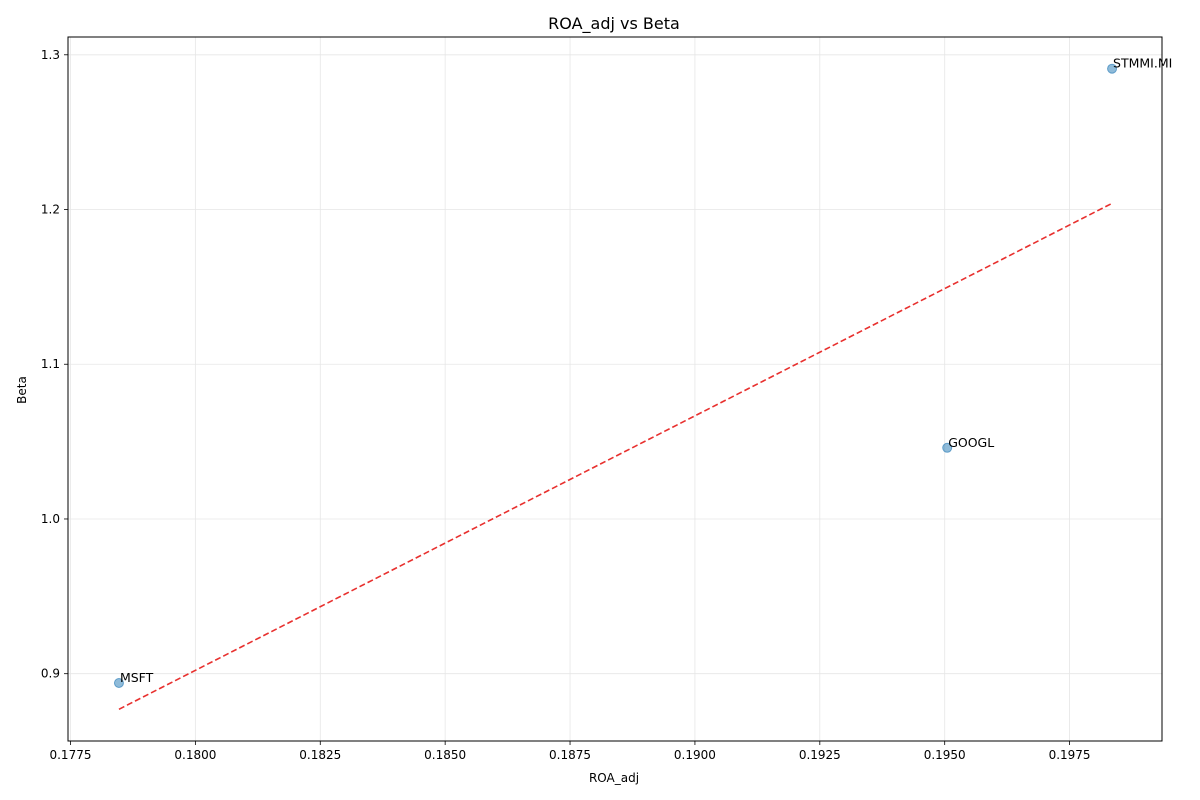 Image resolution: width=1200 pixels, height=800 pixels. I want to click on data-point-stmmi-mi, so click(1112, 68).